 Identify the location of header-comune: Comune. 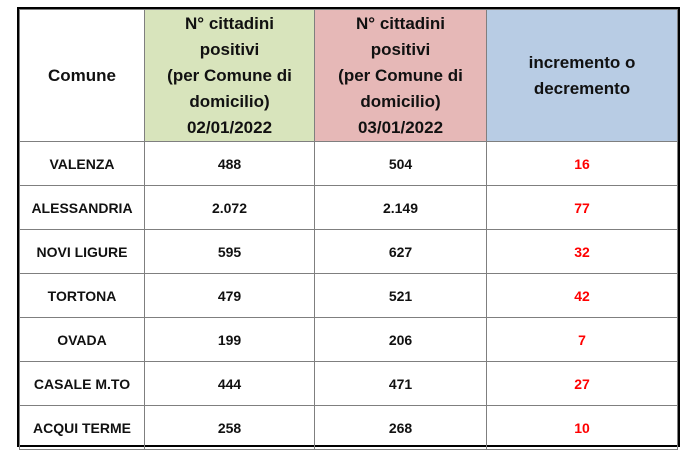
(82, 75).